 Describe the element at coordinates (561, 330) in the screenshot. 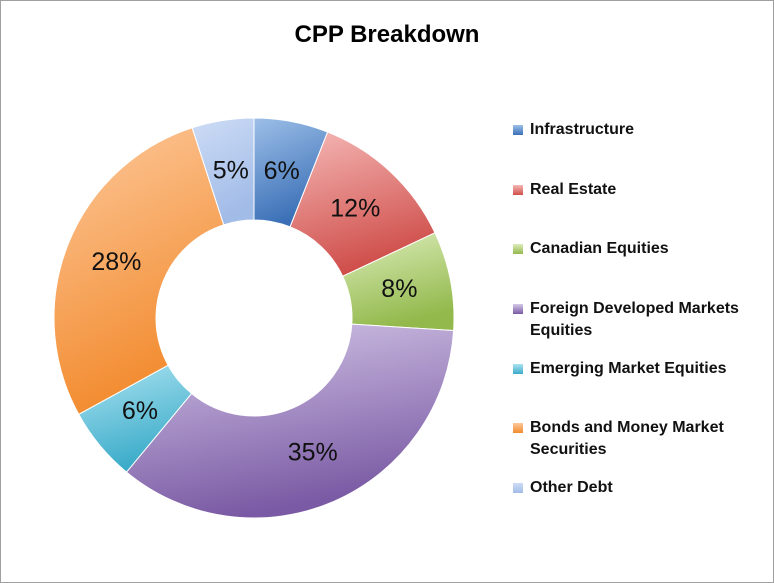

I see `legend-label: Equities` at that location.